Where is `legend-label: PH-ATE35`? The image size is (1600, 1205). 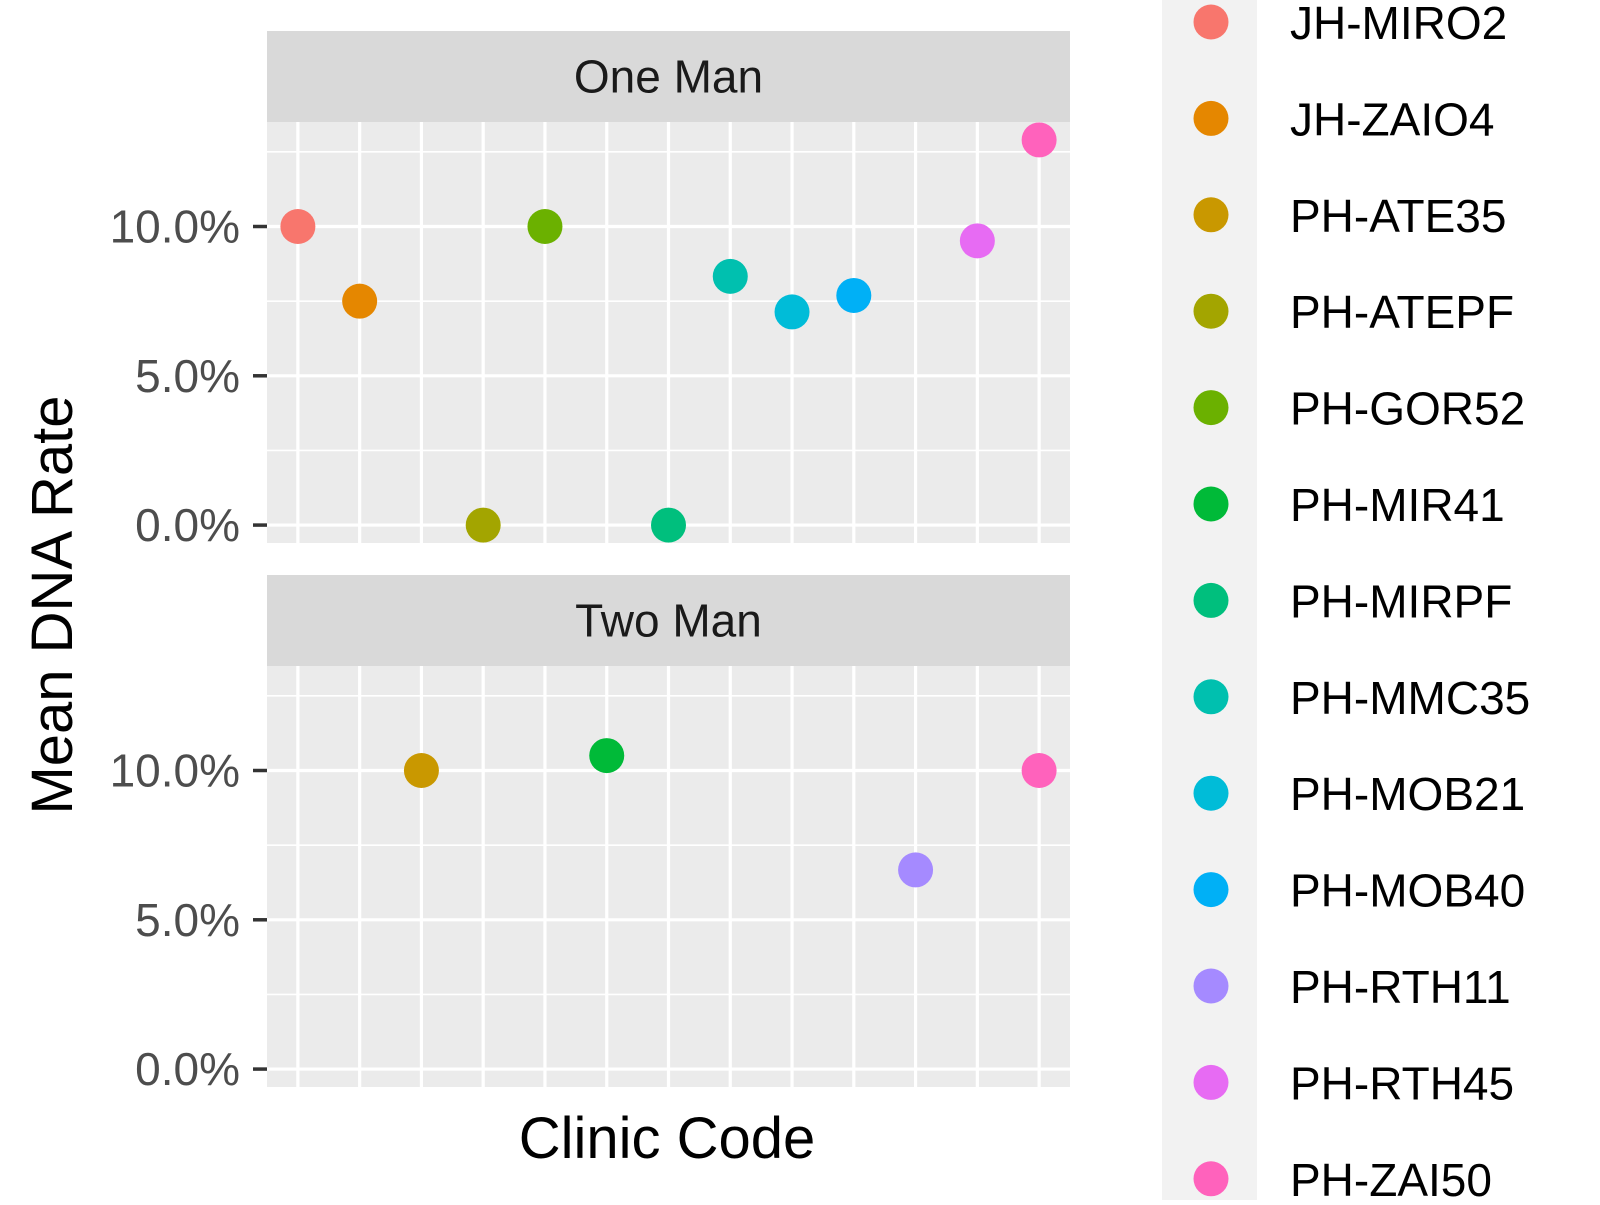 legend-label: PH-ATE35 is located at coordinates (1398, 216).